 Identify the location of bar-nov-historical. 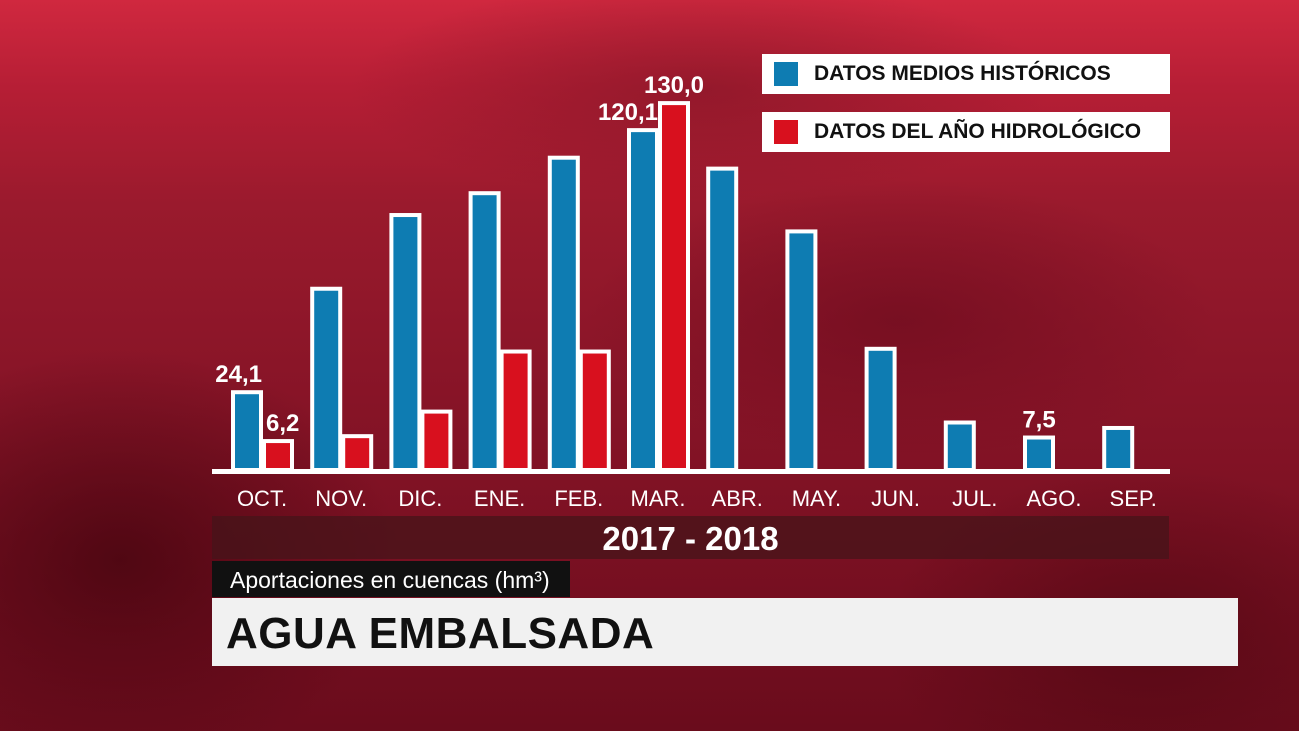
(326, 379).